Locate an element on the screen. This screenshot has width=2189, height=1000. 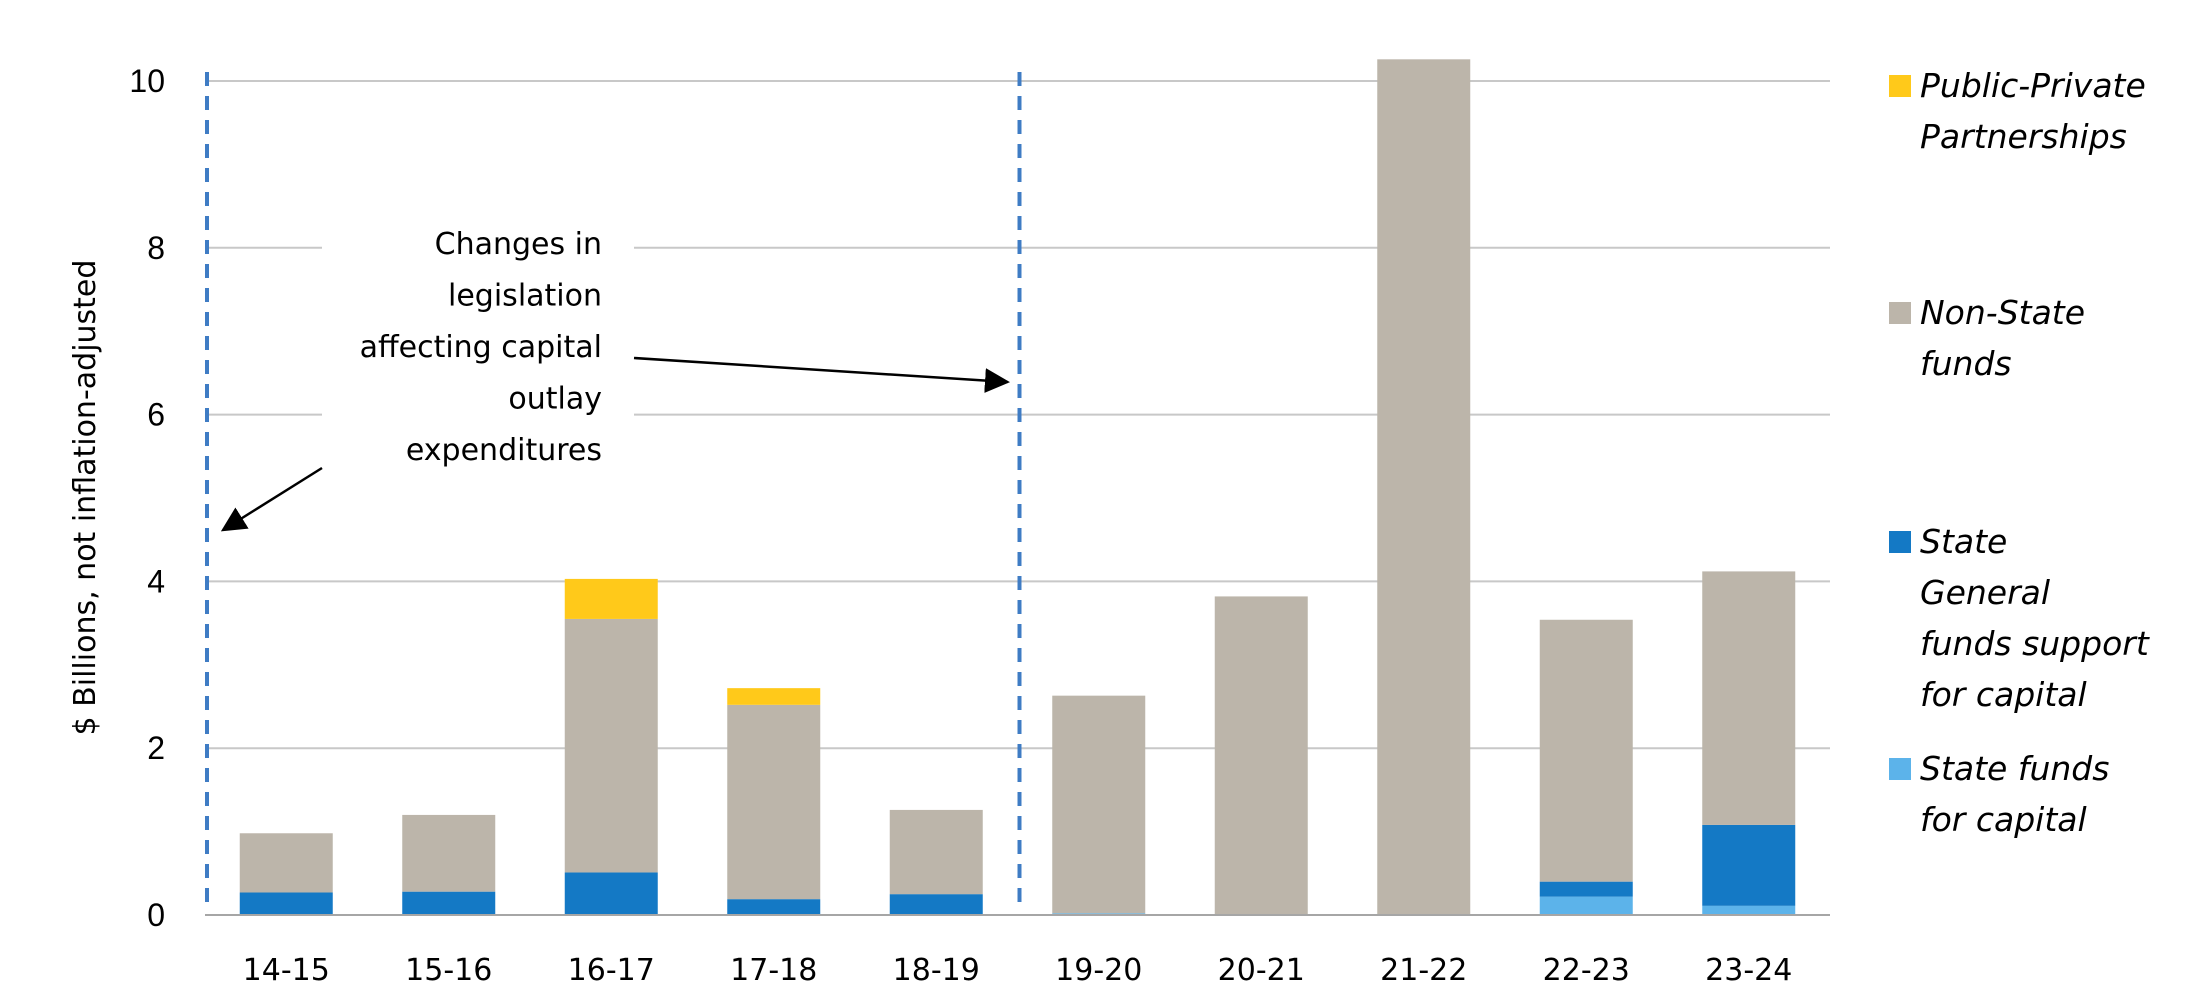
x-tick-label-21-22: 21-22 is located at coordinates (1423, 970).